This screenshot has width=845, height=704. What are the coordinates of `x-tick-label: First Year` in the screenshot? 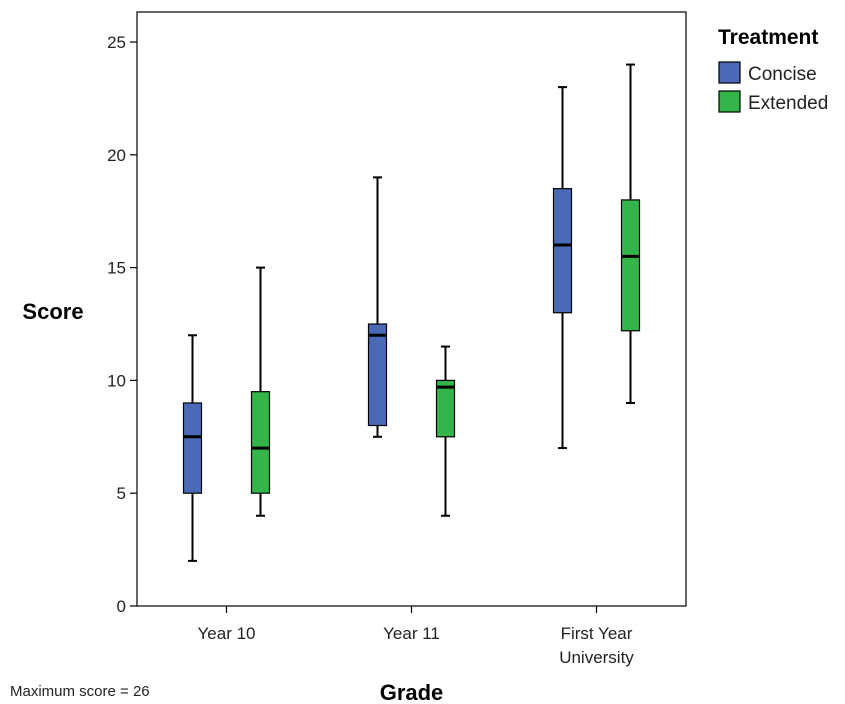 It's located at (597, 633).